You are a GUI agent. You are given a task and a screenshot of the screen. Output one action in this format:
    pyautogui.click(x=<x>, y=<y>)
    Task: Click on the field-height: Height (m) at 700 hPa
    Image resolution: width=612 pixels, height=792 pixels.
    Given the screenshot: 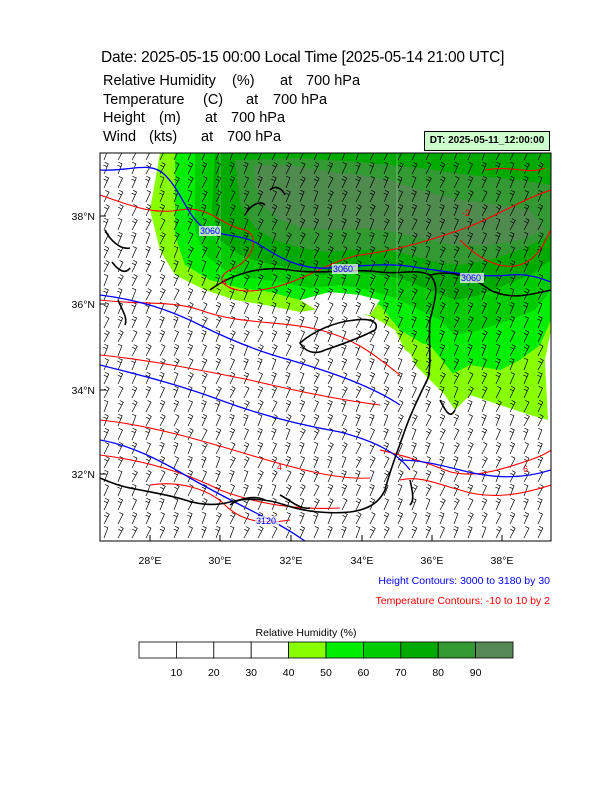 What is the action you would take?
    pyautogui.click(x=194, y=118)
    